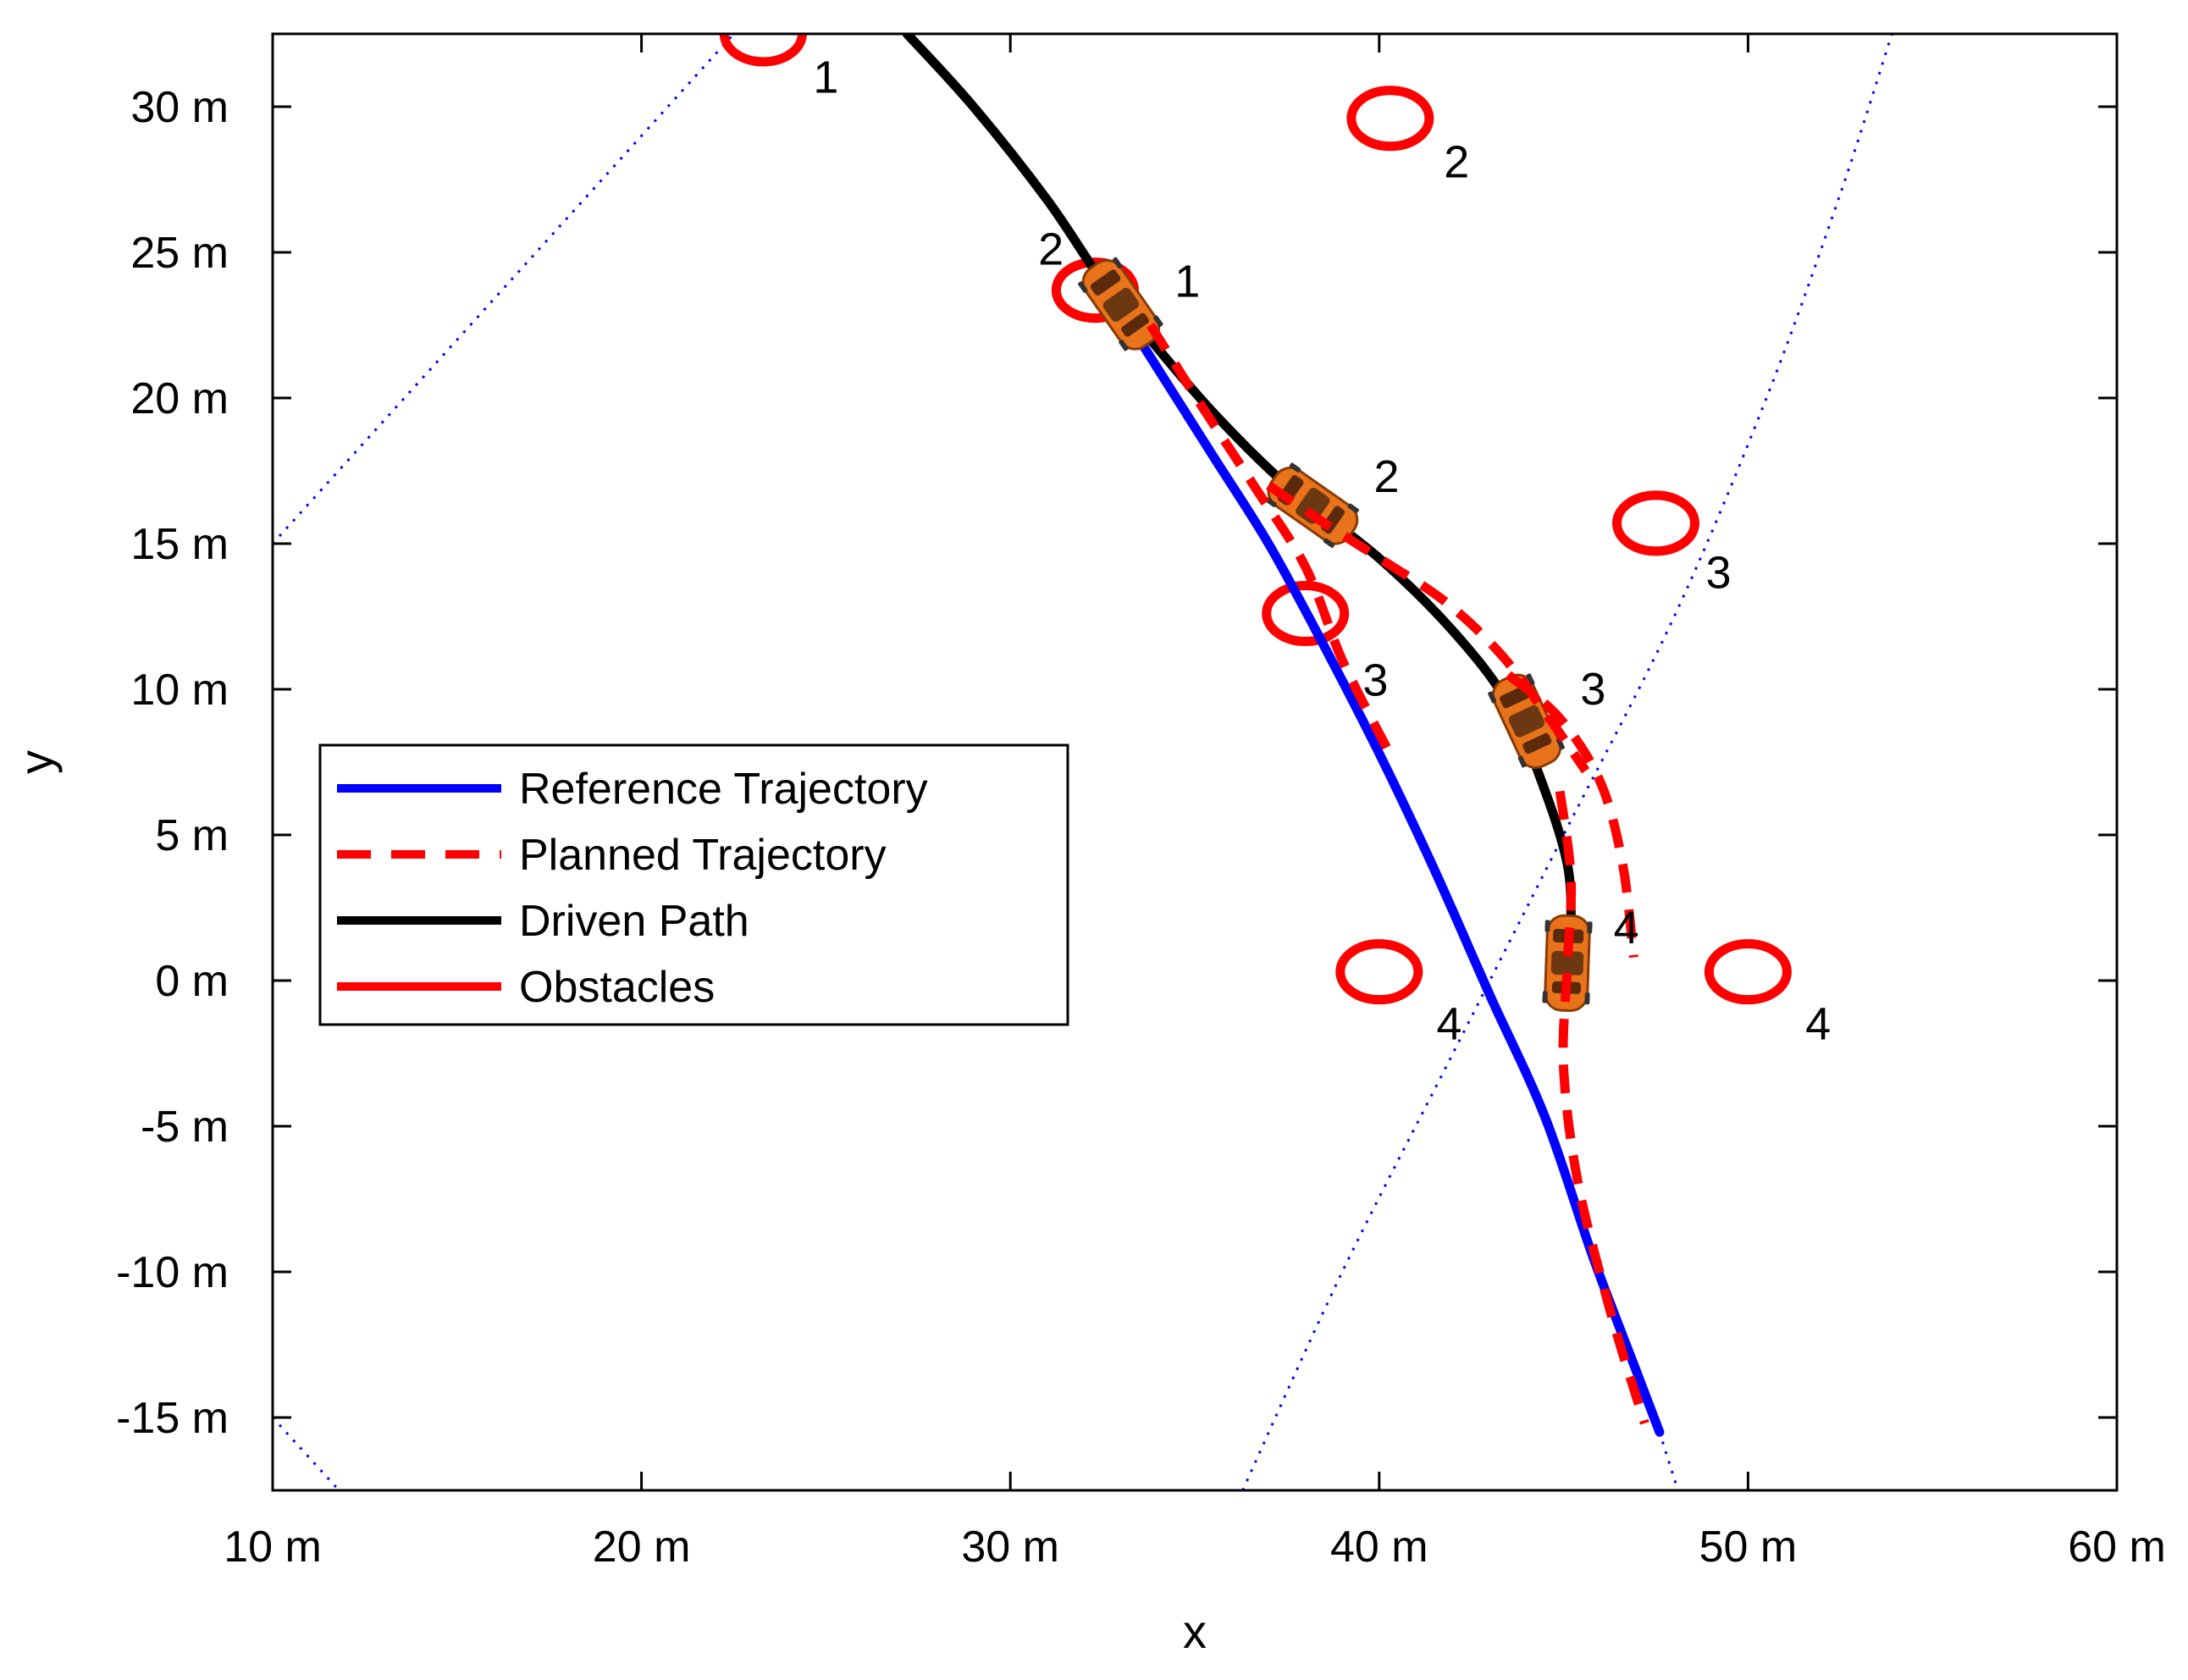 The height and width of the screenshot is (1680, 2188). What do you see at coordinates (172, 1419) in the screenshot?
I see `y-tick-label: -15 m` at bounding box center [172, 1419].